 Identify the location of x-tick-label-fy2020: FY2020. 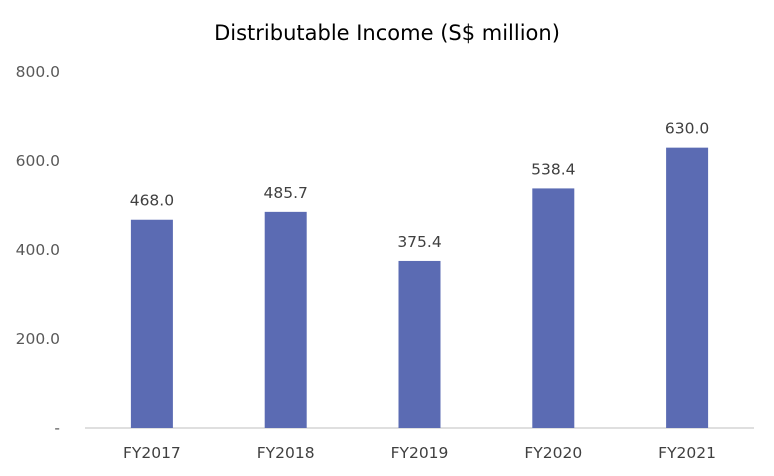
(553, 453).